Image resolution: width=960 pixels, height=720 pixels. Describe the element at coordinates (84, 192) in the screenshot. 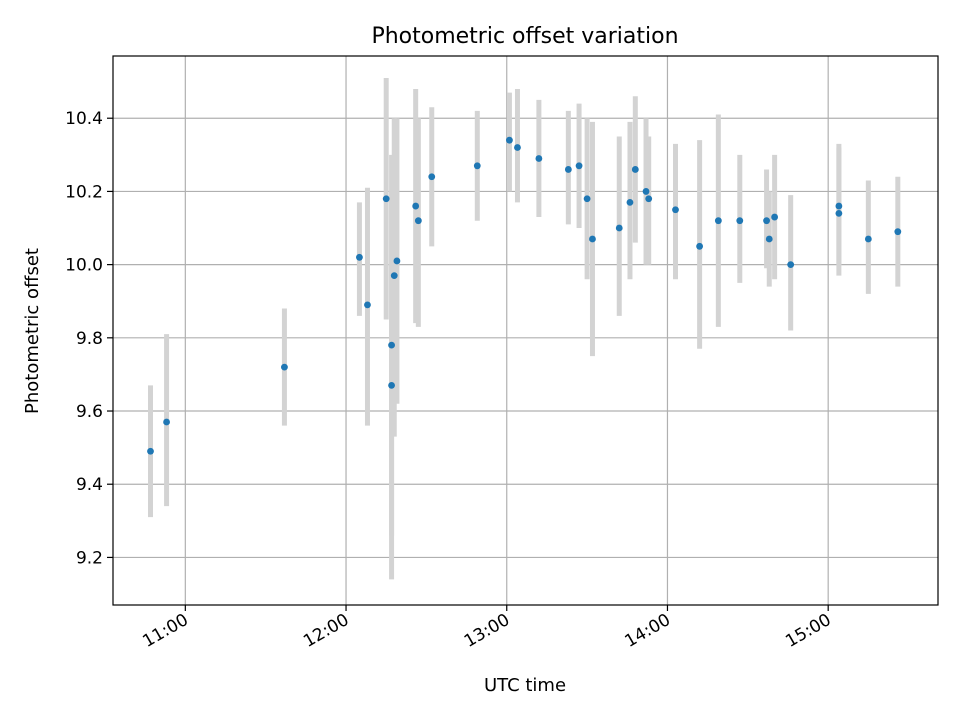

I see `y-tick-label: 10.2` at that location.